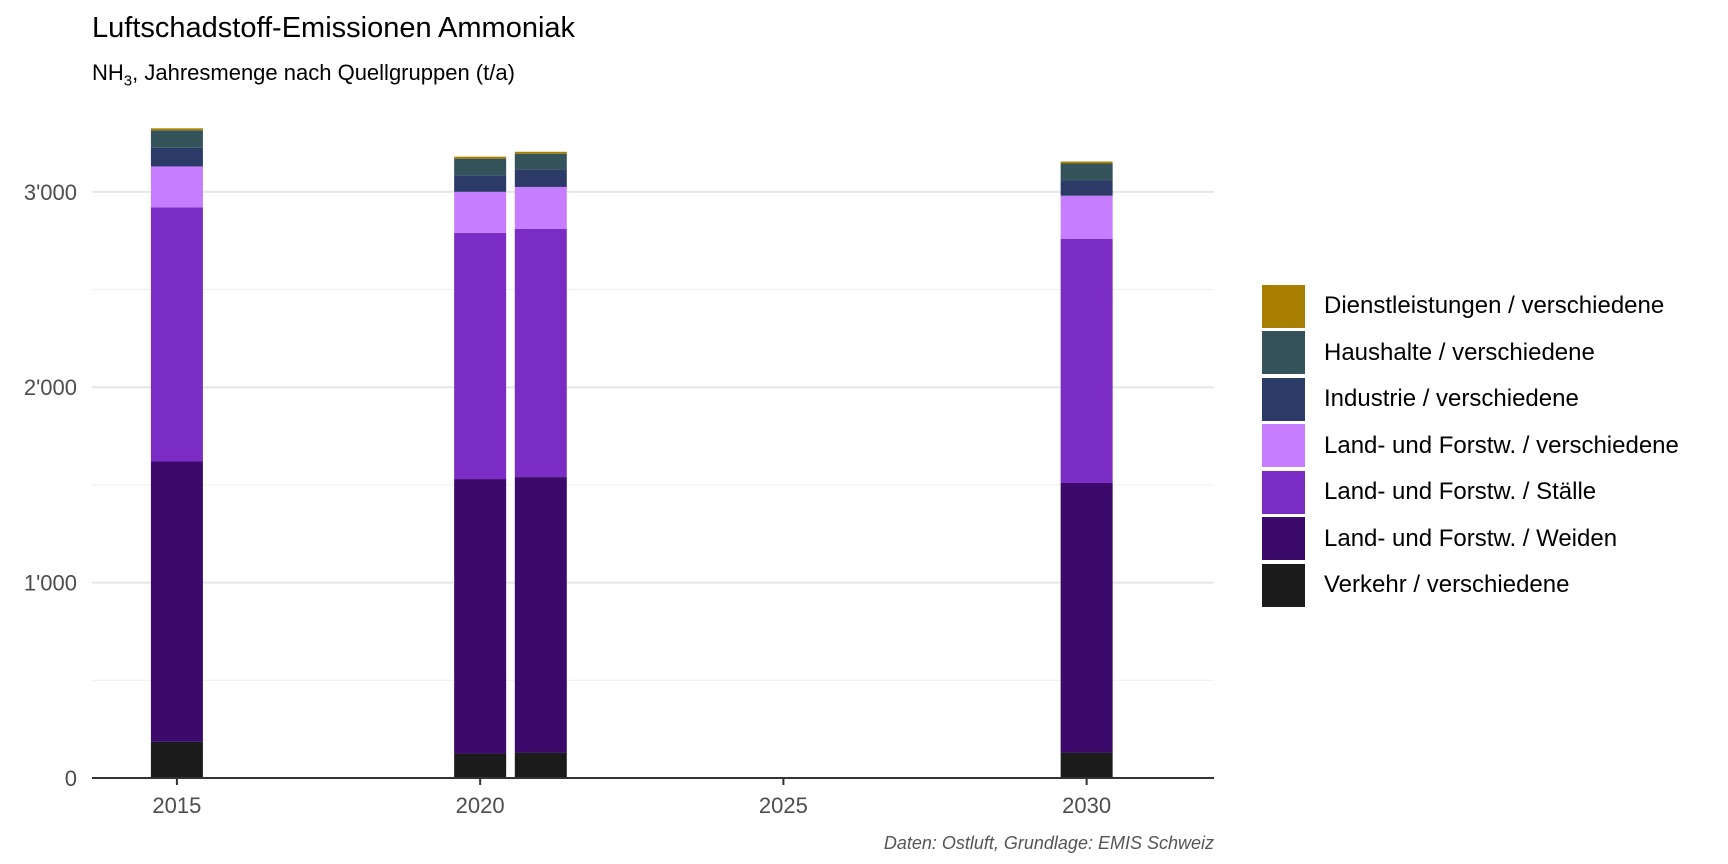 The image size is (1728, 864). What do you see at coordinates (128, 81) in the screenshot?
I see `subtitle-subscript: 3` at bounding box center [128, 81].